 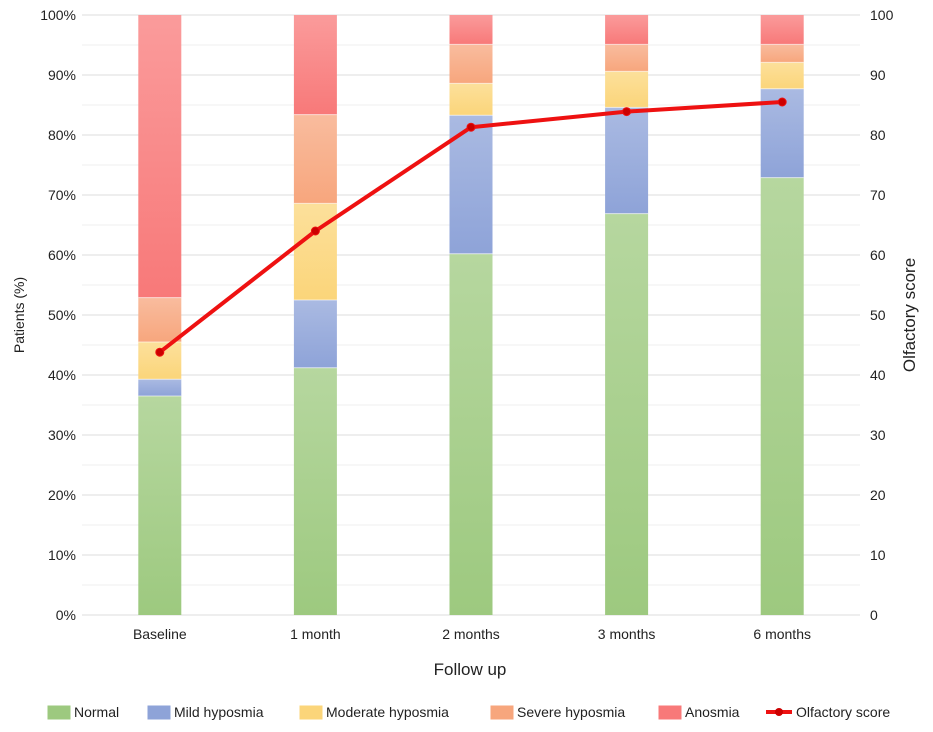 I want to click on y2-tick-label: 90, so click(x=878, y=75).